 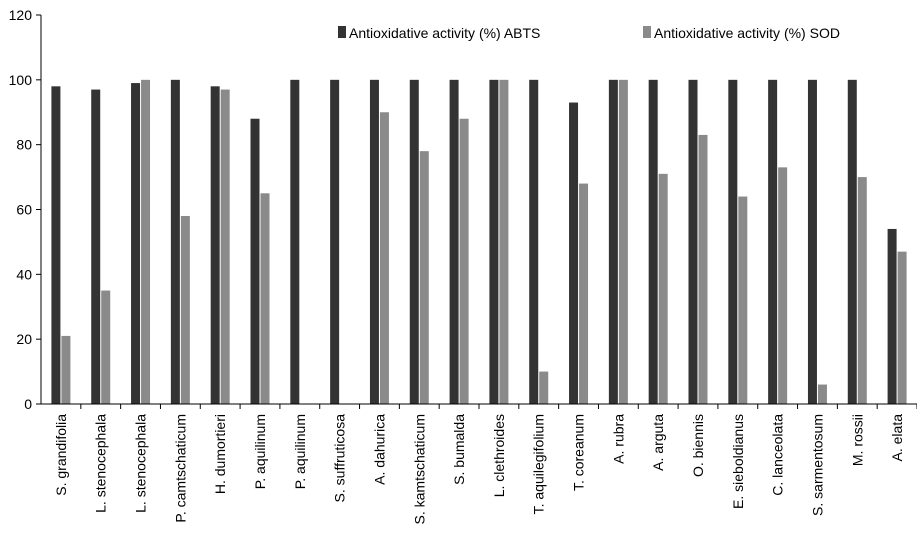 I want to click on legend-label-sod: Antioxidative activity (%) SOD, so click(x=747, y=33).